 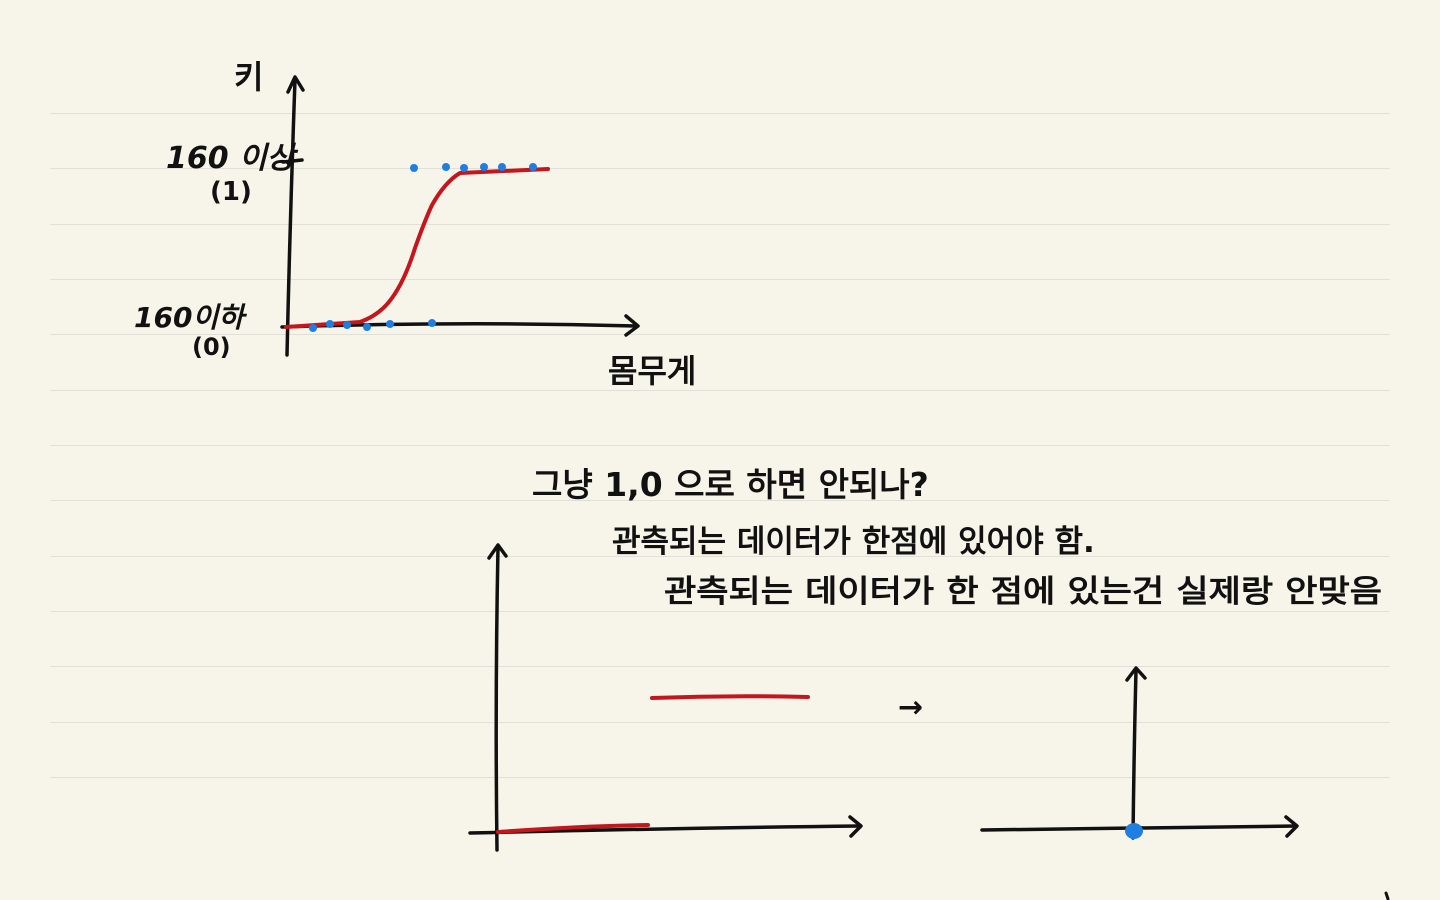 I want to click on step-lower-segment, so click(x=573, y=828).